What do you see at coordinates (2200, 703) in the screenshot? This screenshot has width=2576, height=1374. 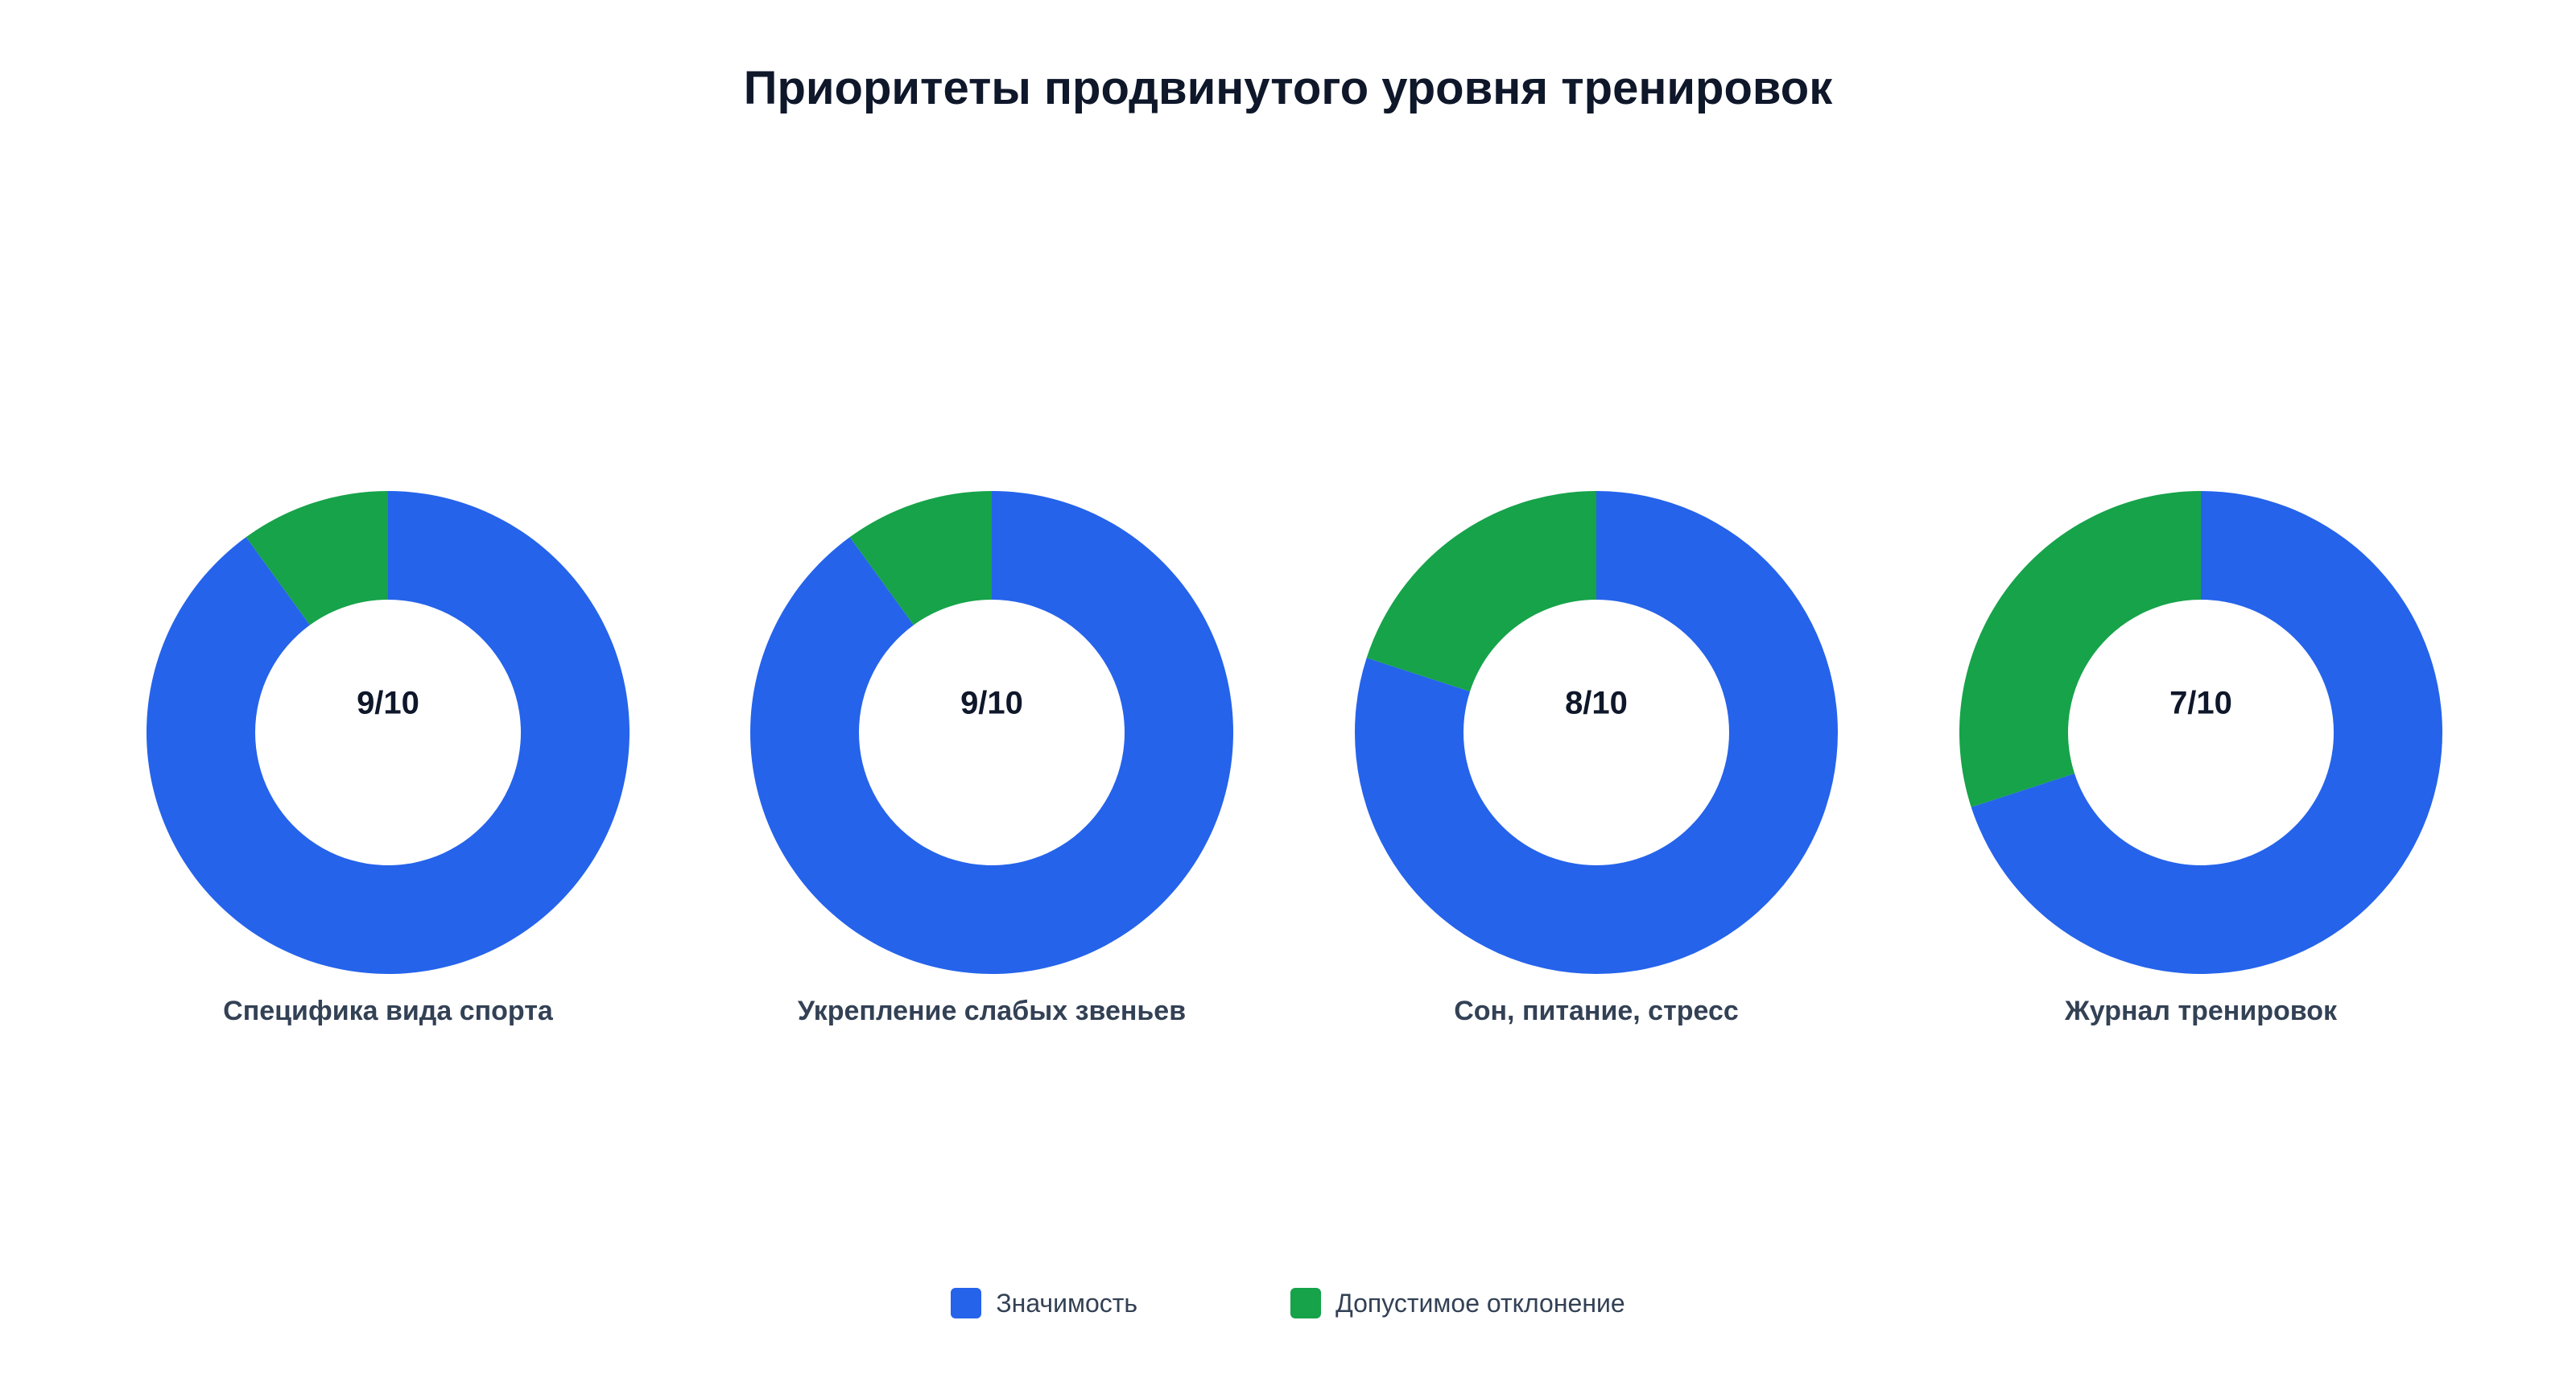 I see `donut-center-label-4: 7/10` at bounding box center [2200, 703].